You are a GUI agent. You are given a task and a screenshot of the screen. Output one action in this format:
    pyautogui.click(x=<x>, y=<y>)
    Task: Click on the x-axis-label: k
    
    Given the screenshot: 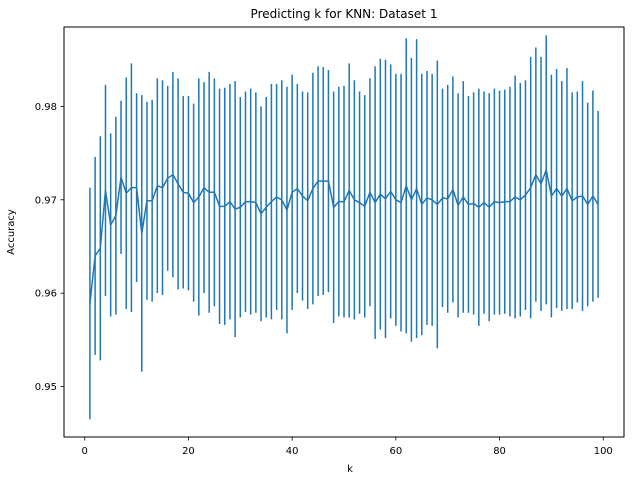 What is the action you would take?
    pyautogui.click(x=350, y=469)
    